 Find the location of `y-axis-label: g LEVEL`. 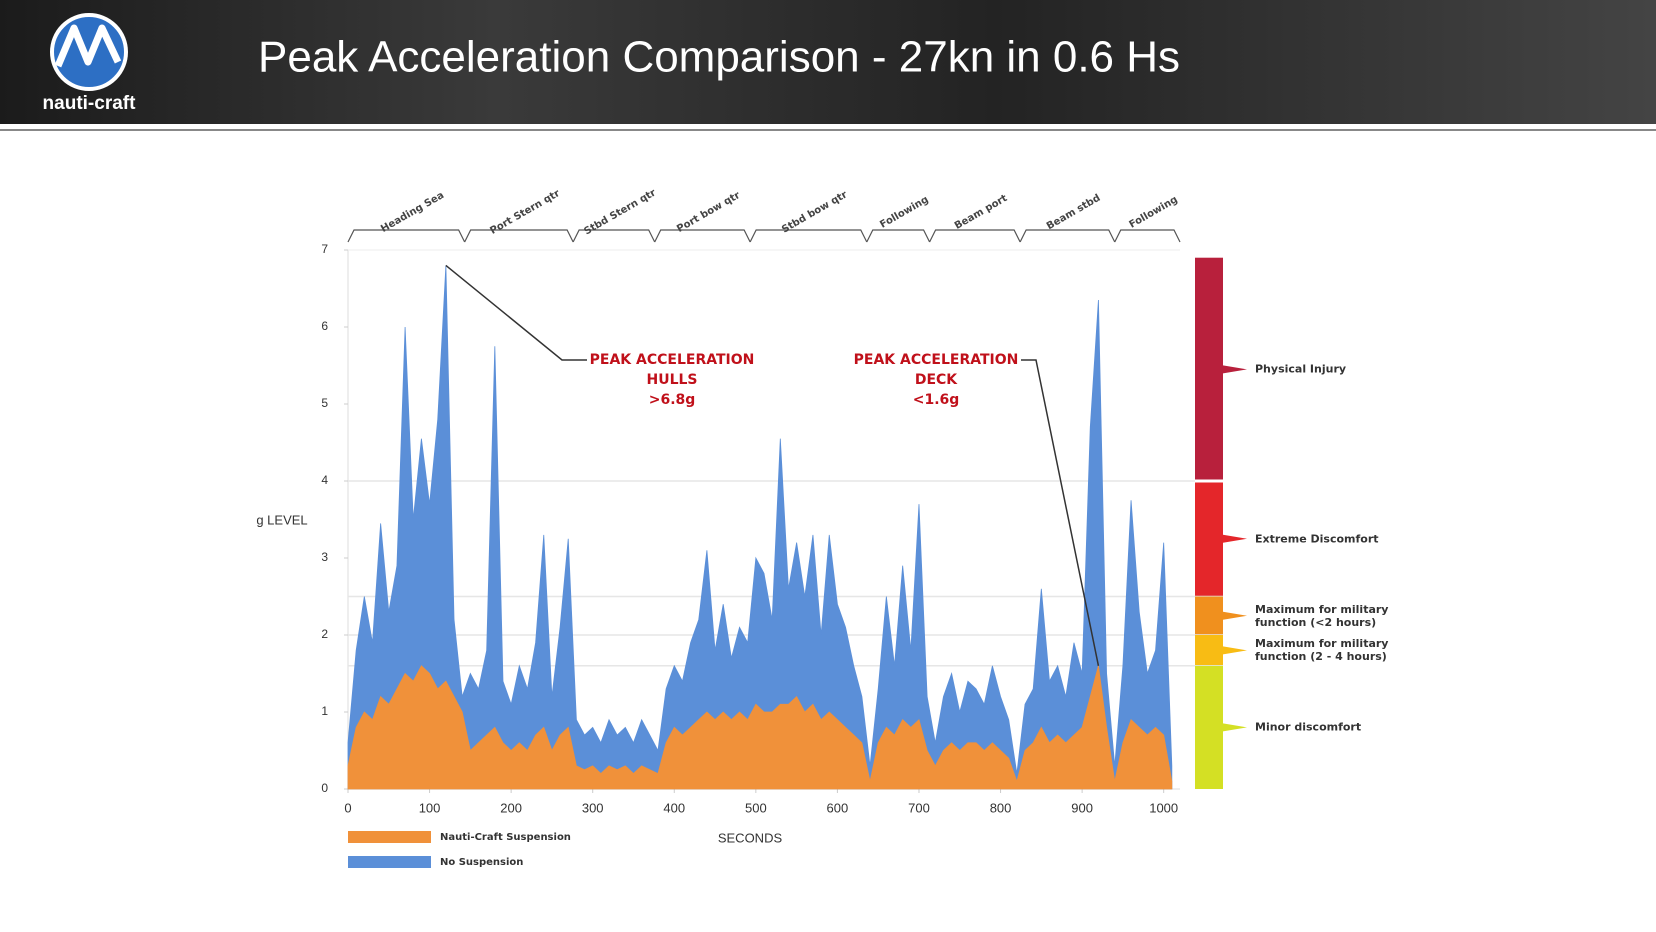

y-axis-label: g LEVEL is located at coordinates (281, 519).